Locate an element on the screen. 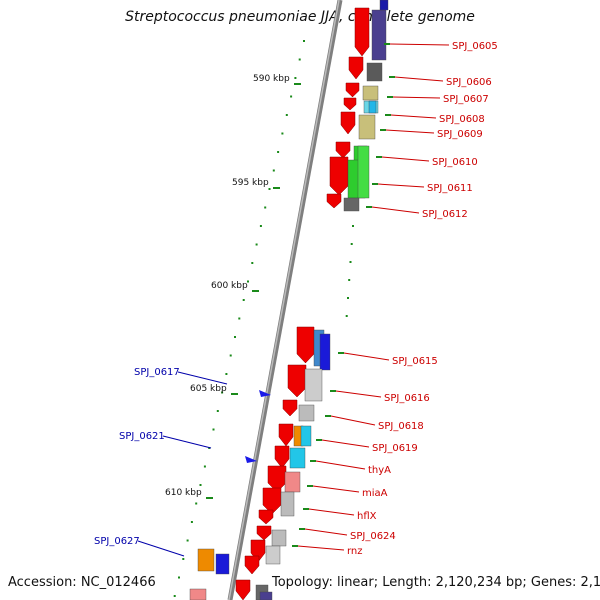  gene-label-right: SPJ_0606 is located at coordinates (469, 82).